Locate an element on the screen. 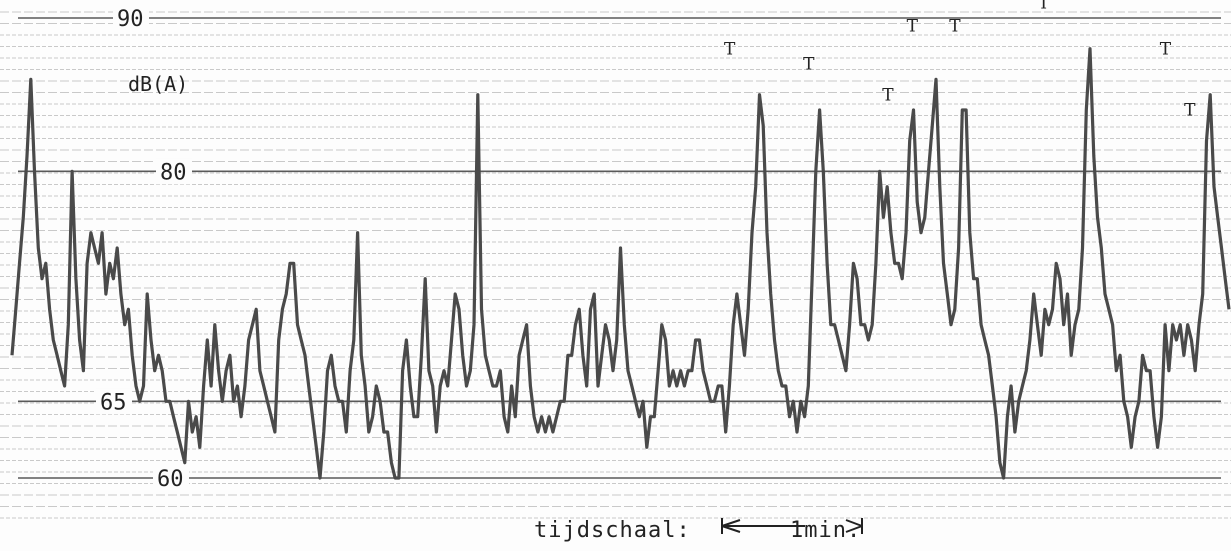 The height and width of the screenshot is (551, 1231). time-scale: tijdschaal: 1min. is located at coordinates (698, 530).